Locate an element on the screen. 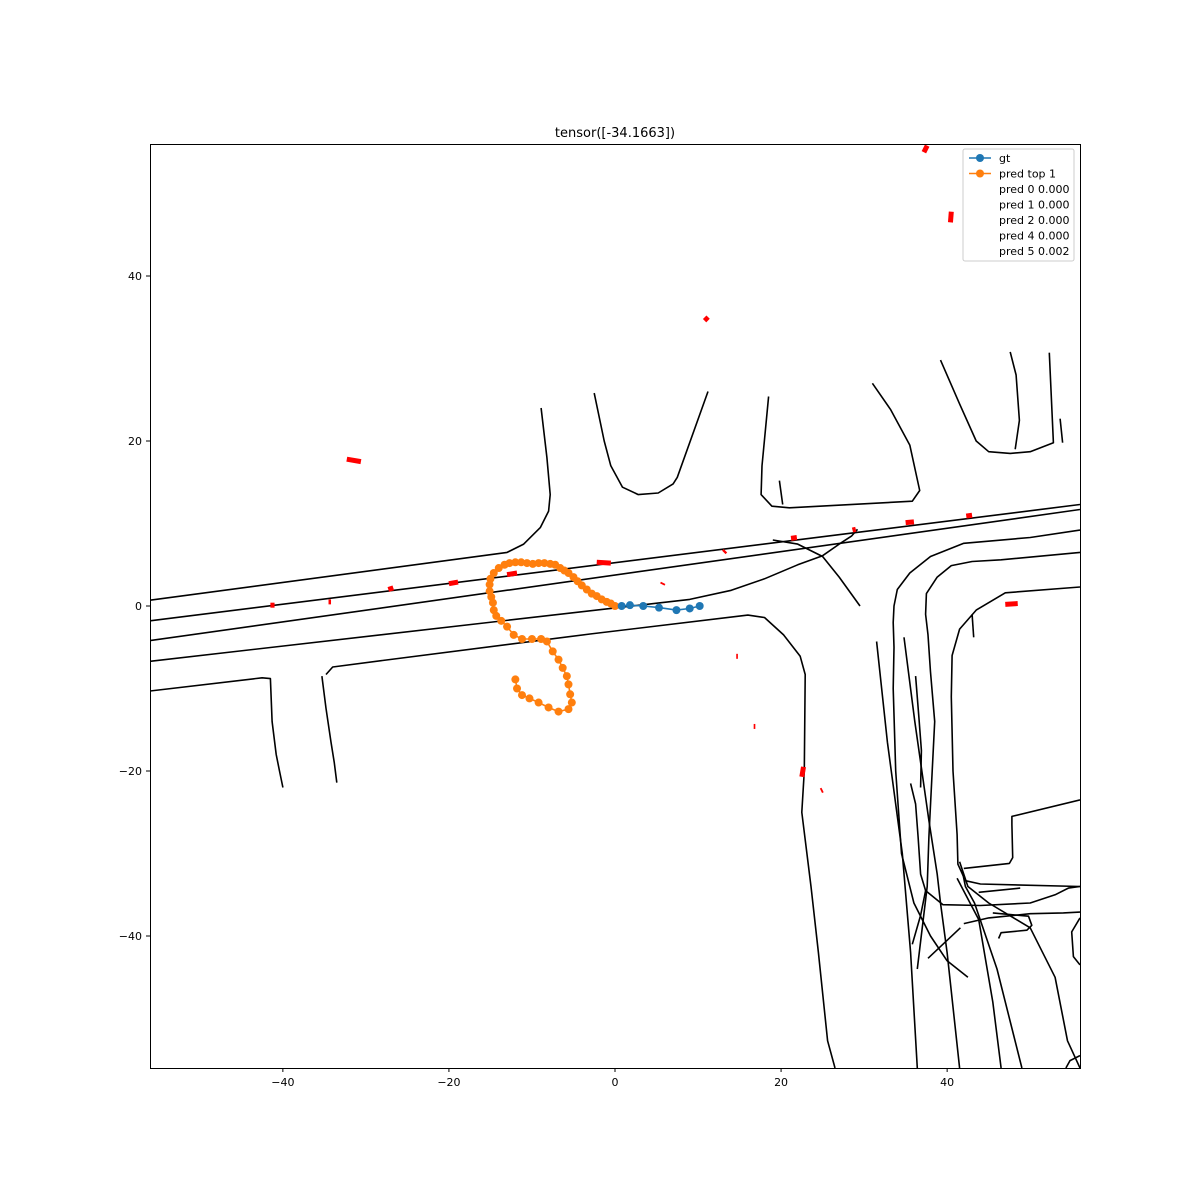  x-tick-label: 20 is located at coordinates (781, 1082).